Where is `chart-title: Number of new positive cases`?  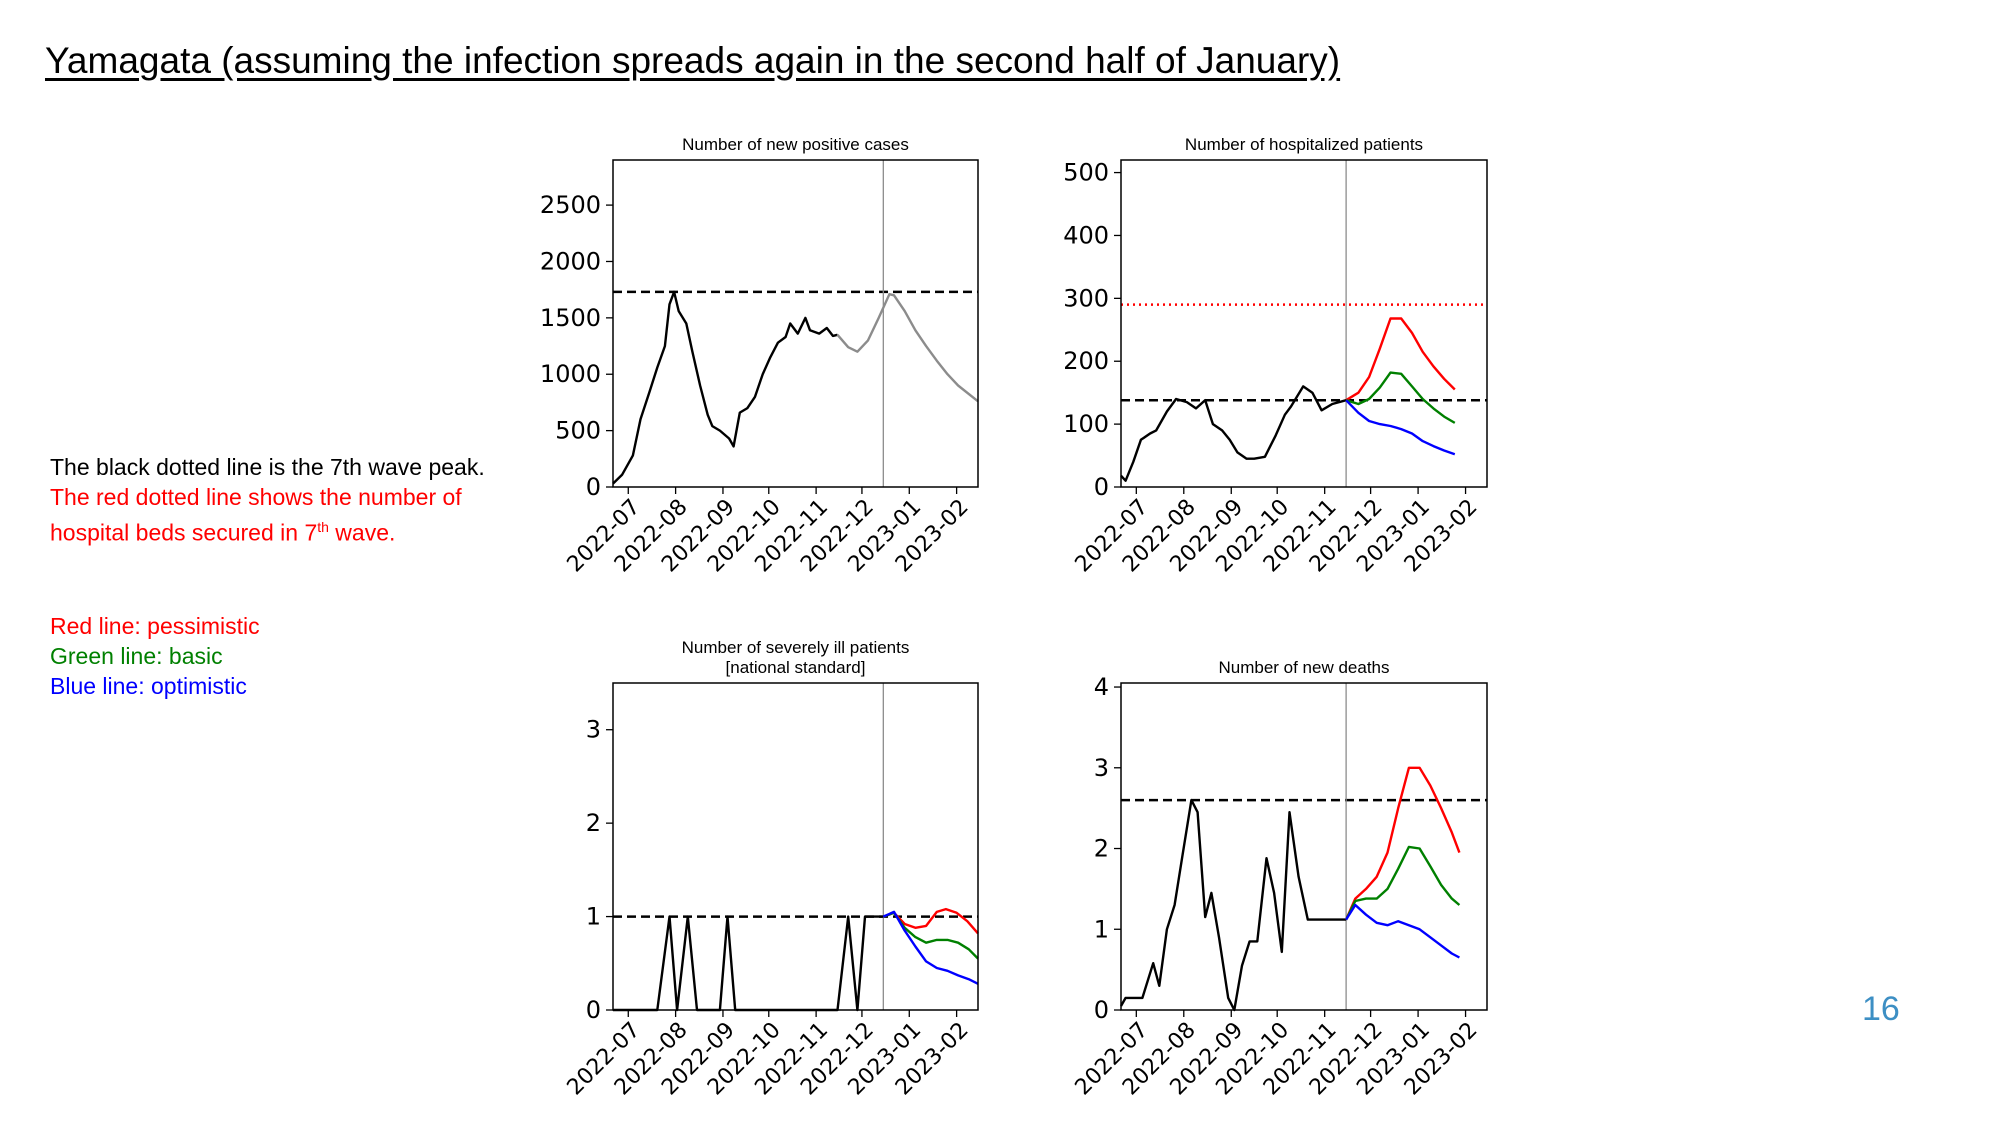
chart-title: Number of new positive cases is located at coordinates (795, 144).